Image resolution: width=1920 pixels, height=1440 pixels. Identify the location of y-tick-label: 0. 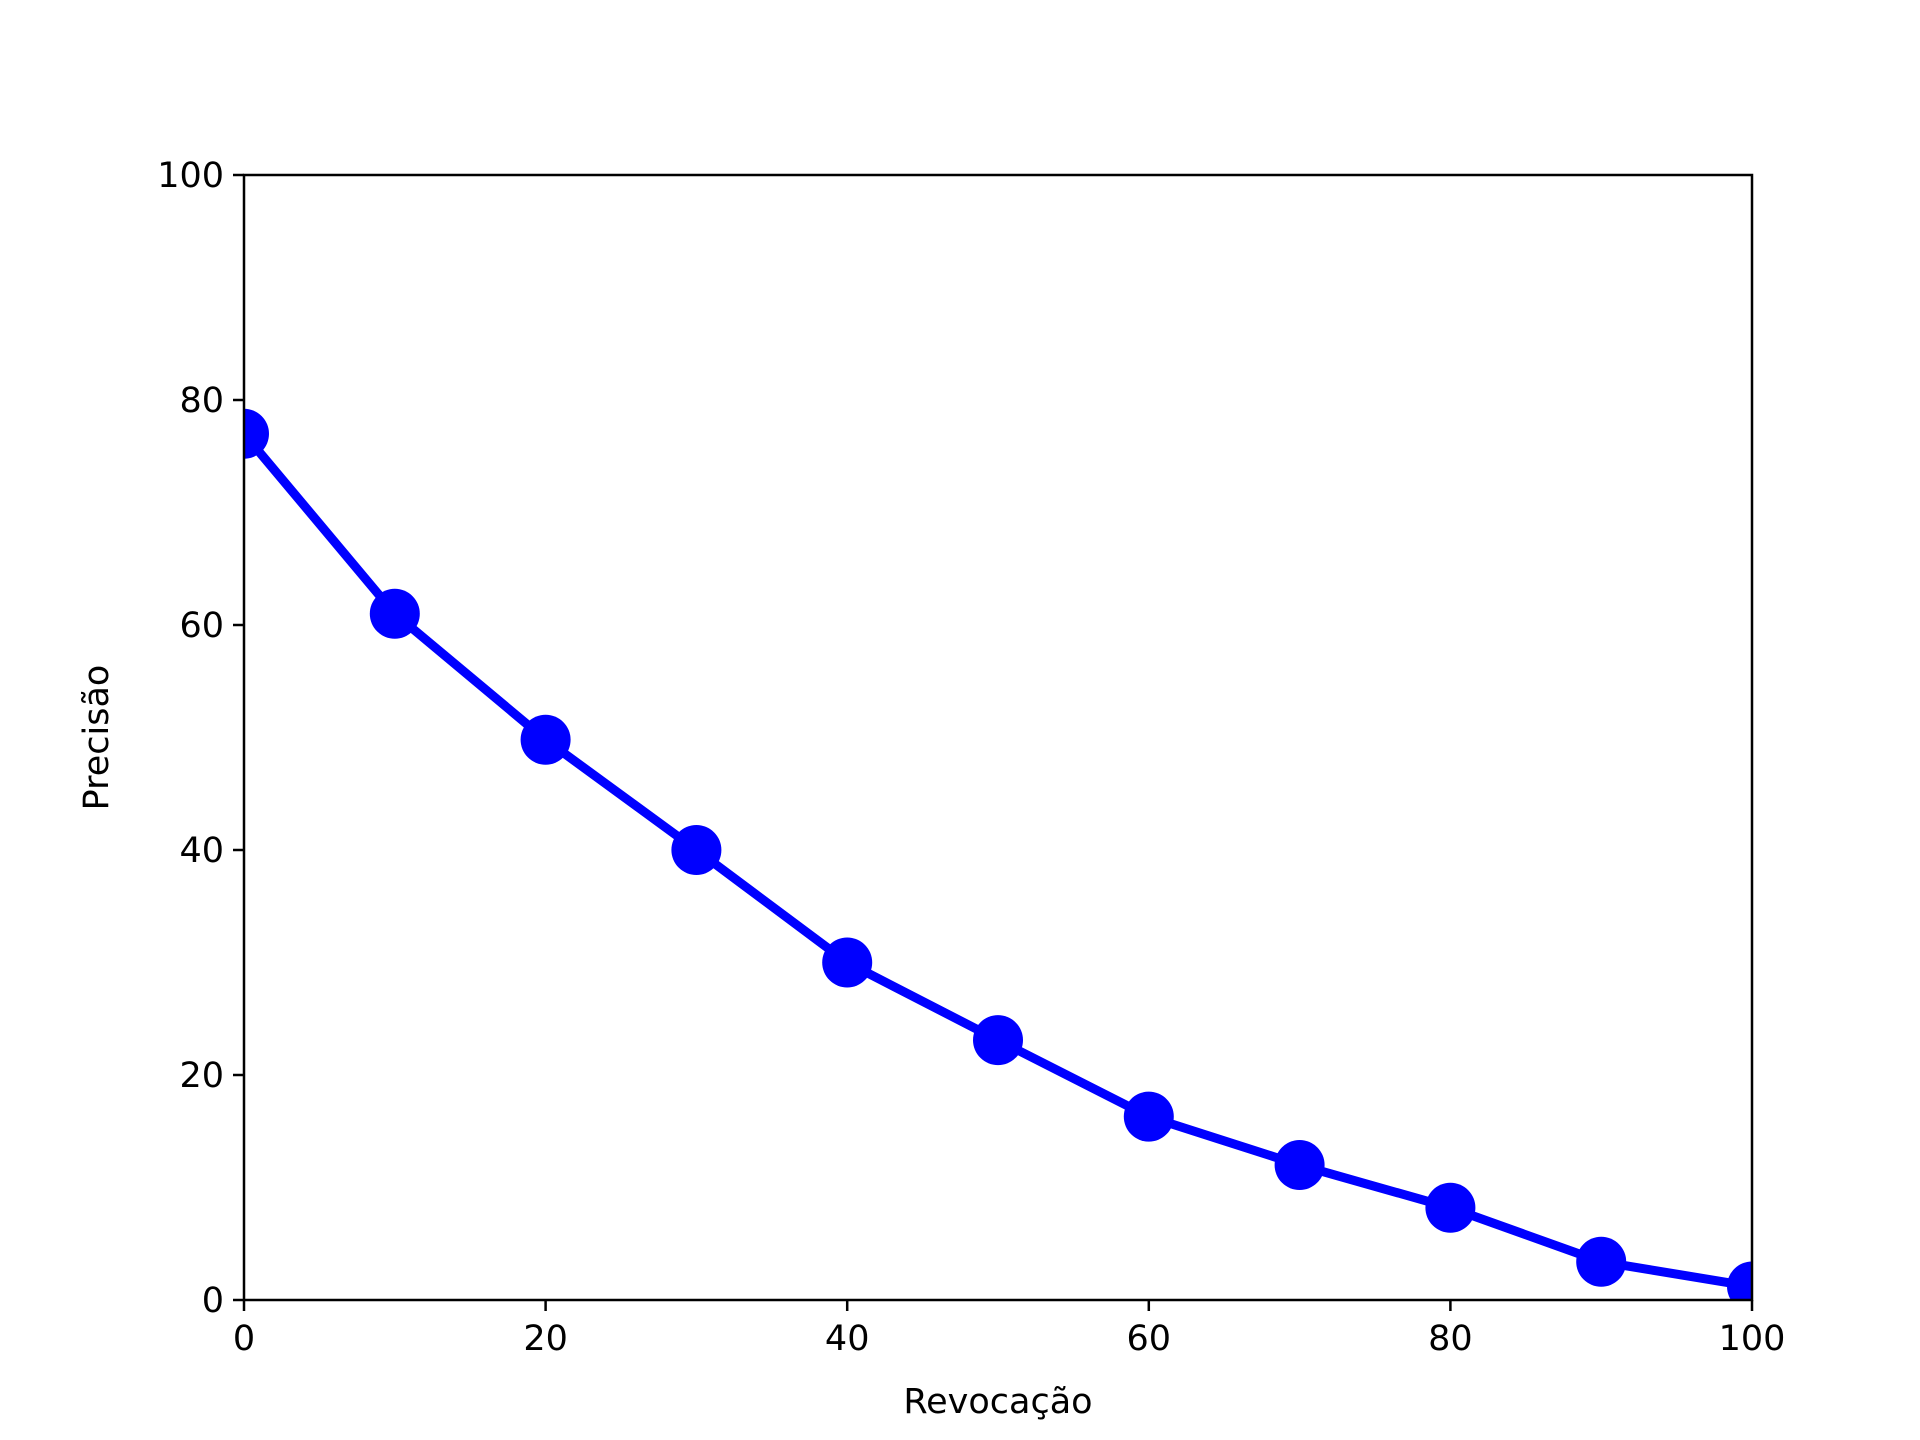
(213, 1301).